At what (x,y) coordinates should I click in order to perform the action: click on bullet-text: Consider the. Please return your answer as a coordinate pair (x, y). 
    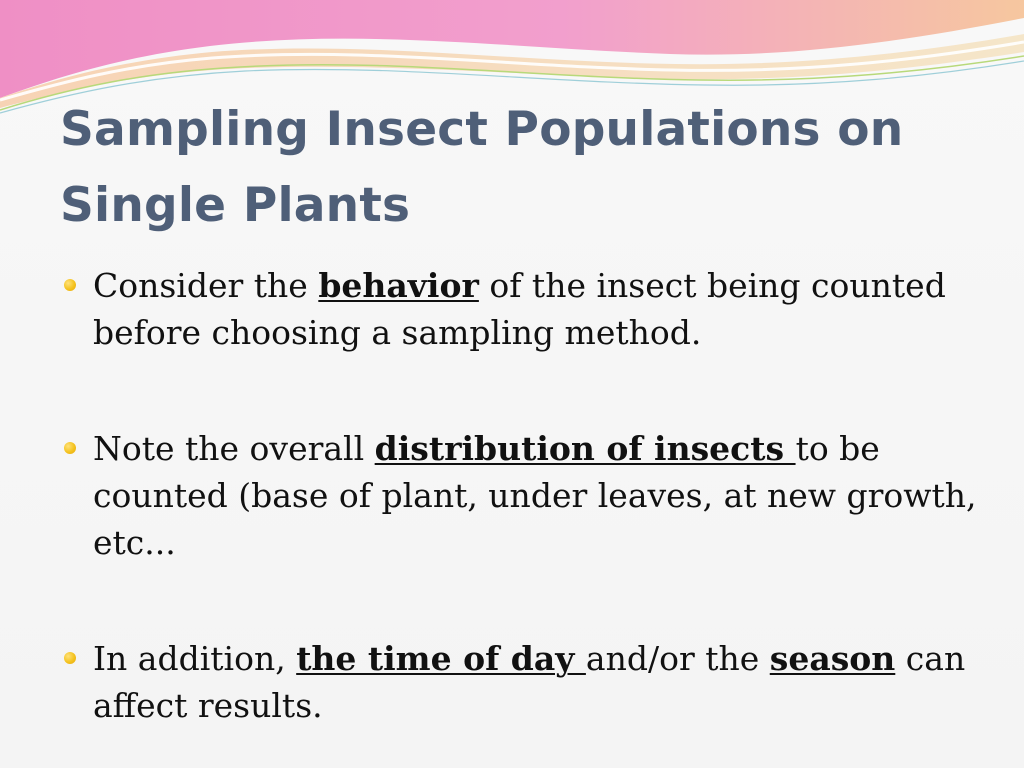
    Looking at the image, I should click on (206, 285).